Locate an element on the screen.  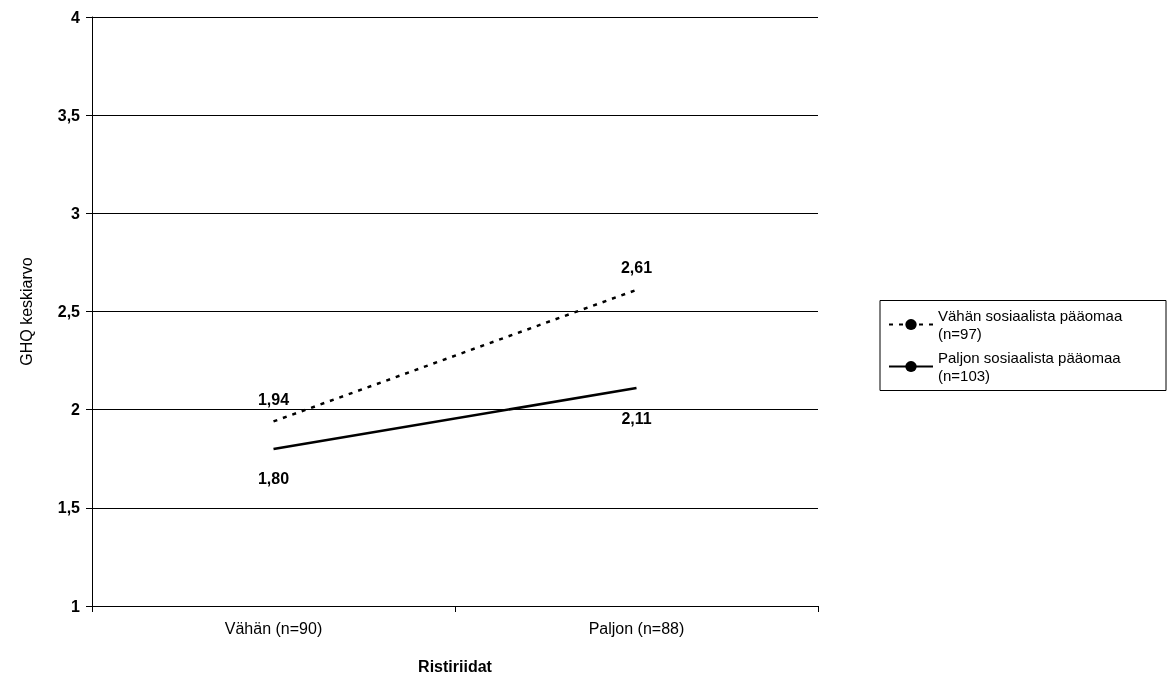
x-tick-label: Paljon (n=88) is located at coordinates (636, 628).